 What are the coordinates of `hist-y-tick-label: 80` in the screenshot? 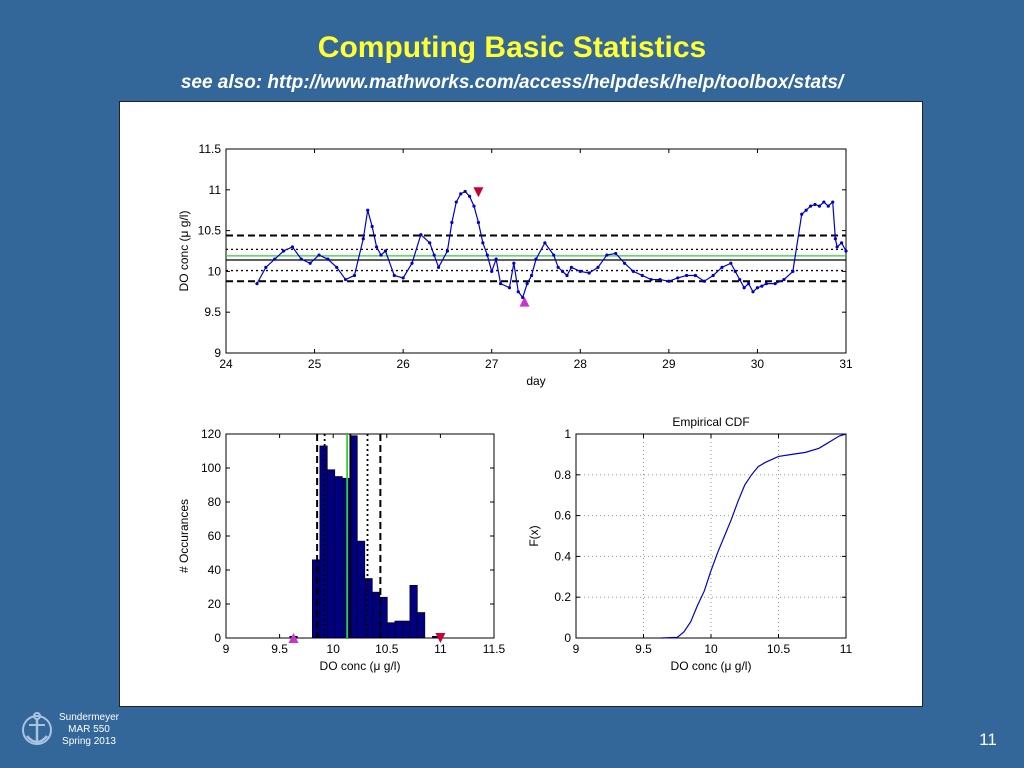 It's located at (215, 502).